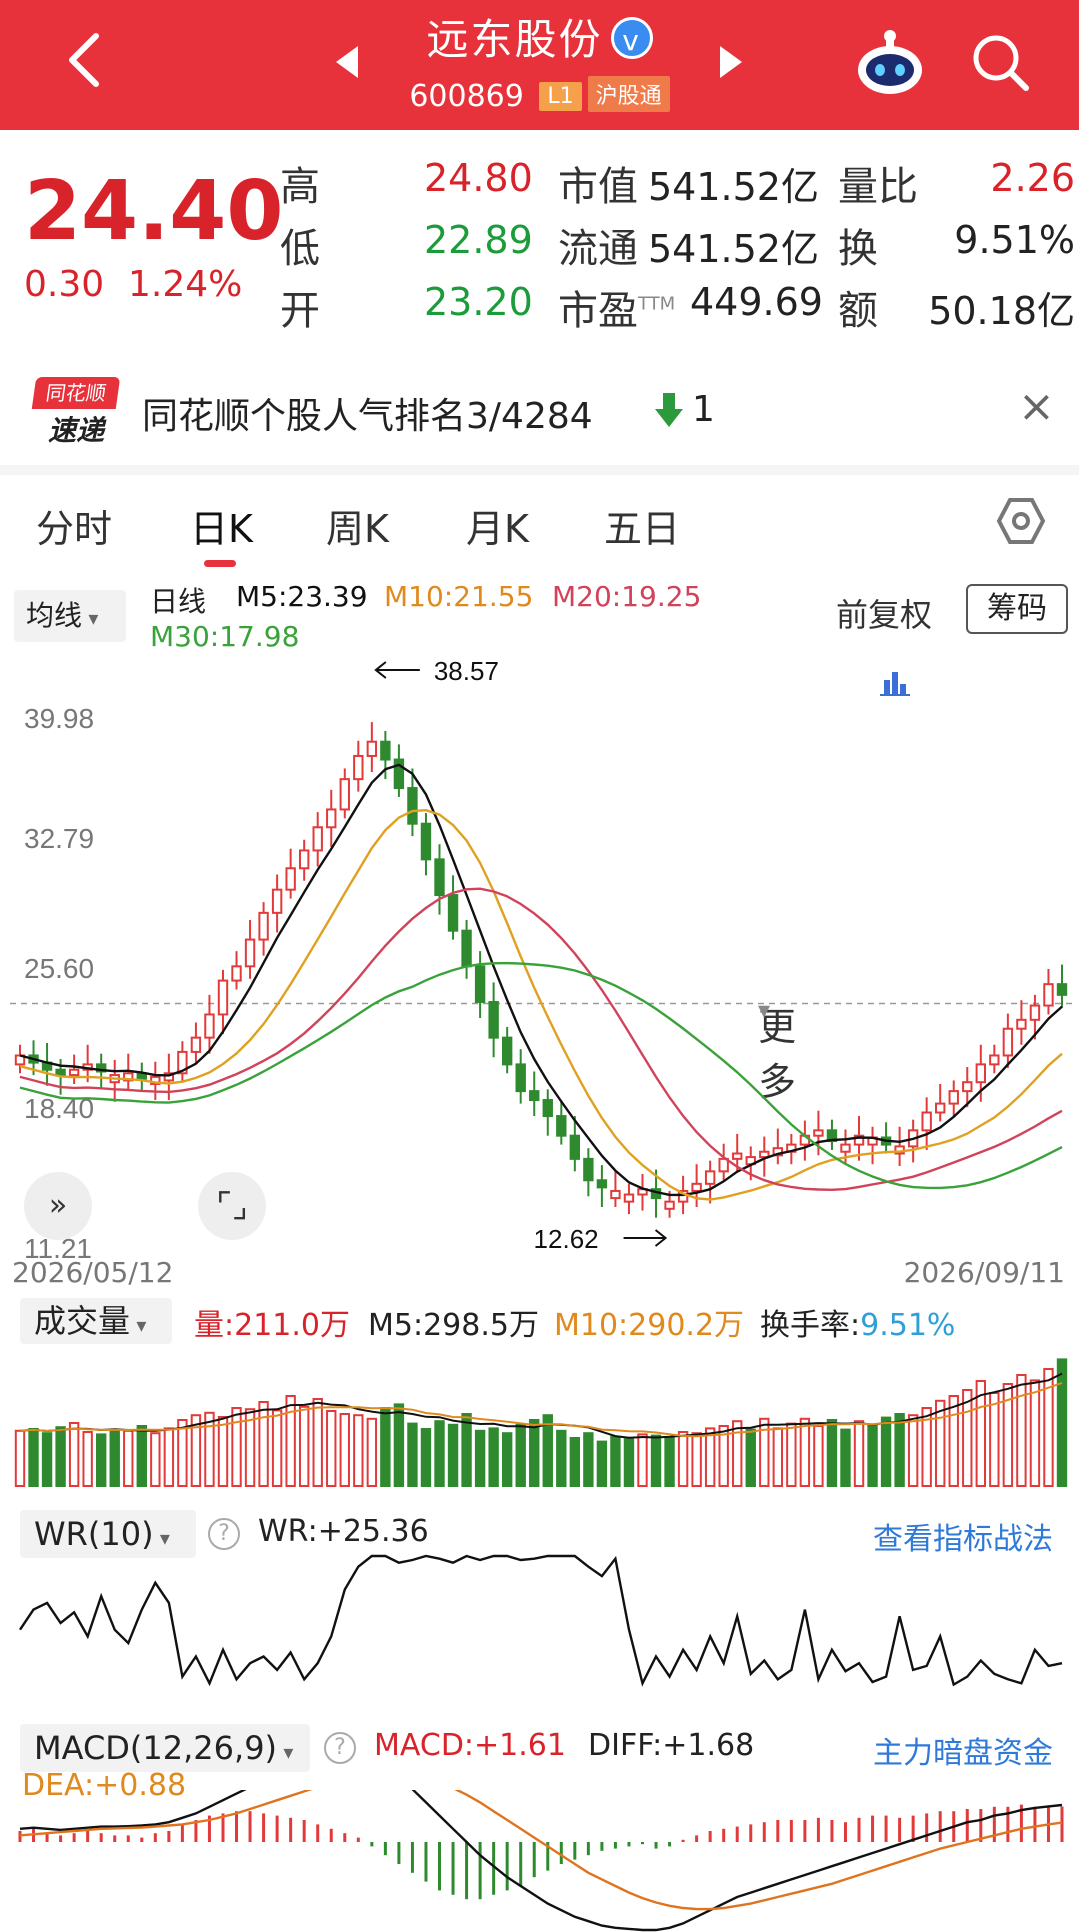  What do you see at coordinates (70, 616) in the screenshot?
I see `ma-selector: 均线 ▾` at bounding box center [70, 616].